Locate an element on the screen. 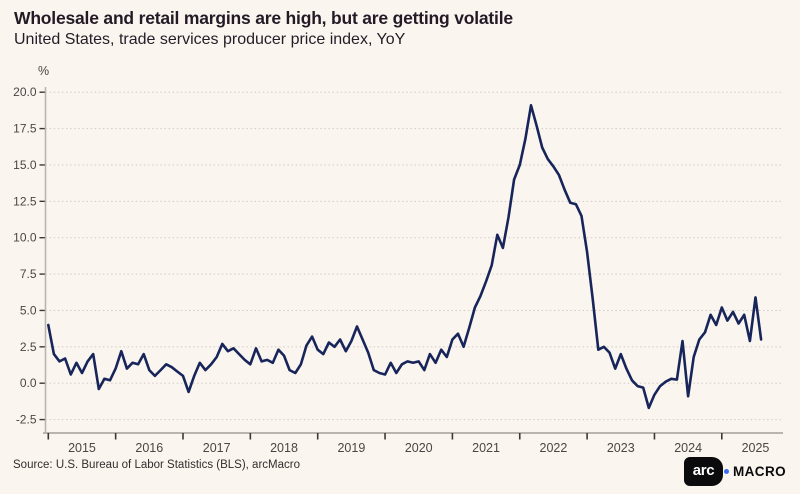  x-tick-label: 2015 is located at coordinates (82, 448).